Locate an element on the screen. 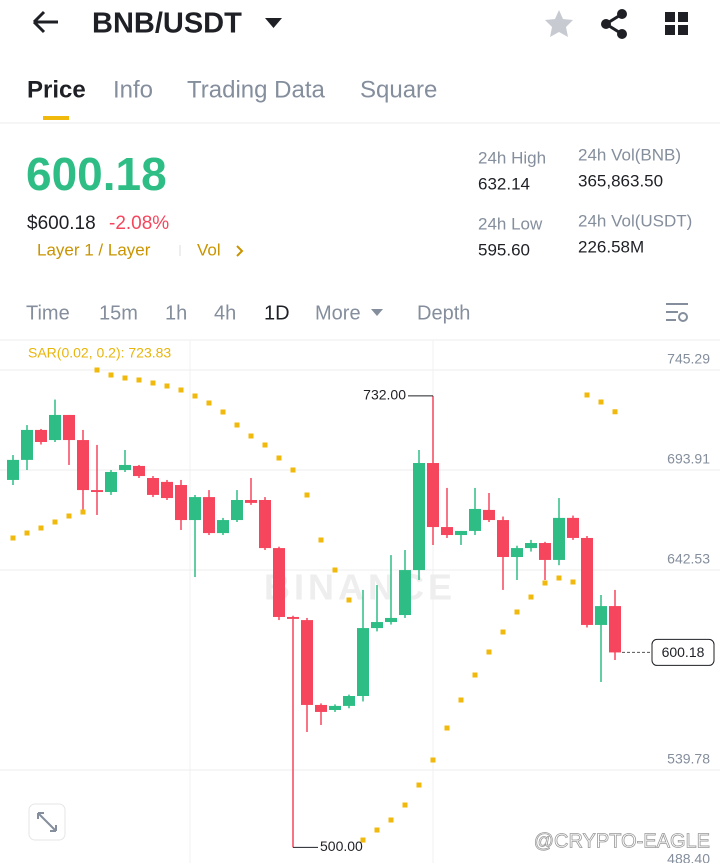  share-icon is located at coordinates (614, 24).